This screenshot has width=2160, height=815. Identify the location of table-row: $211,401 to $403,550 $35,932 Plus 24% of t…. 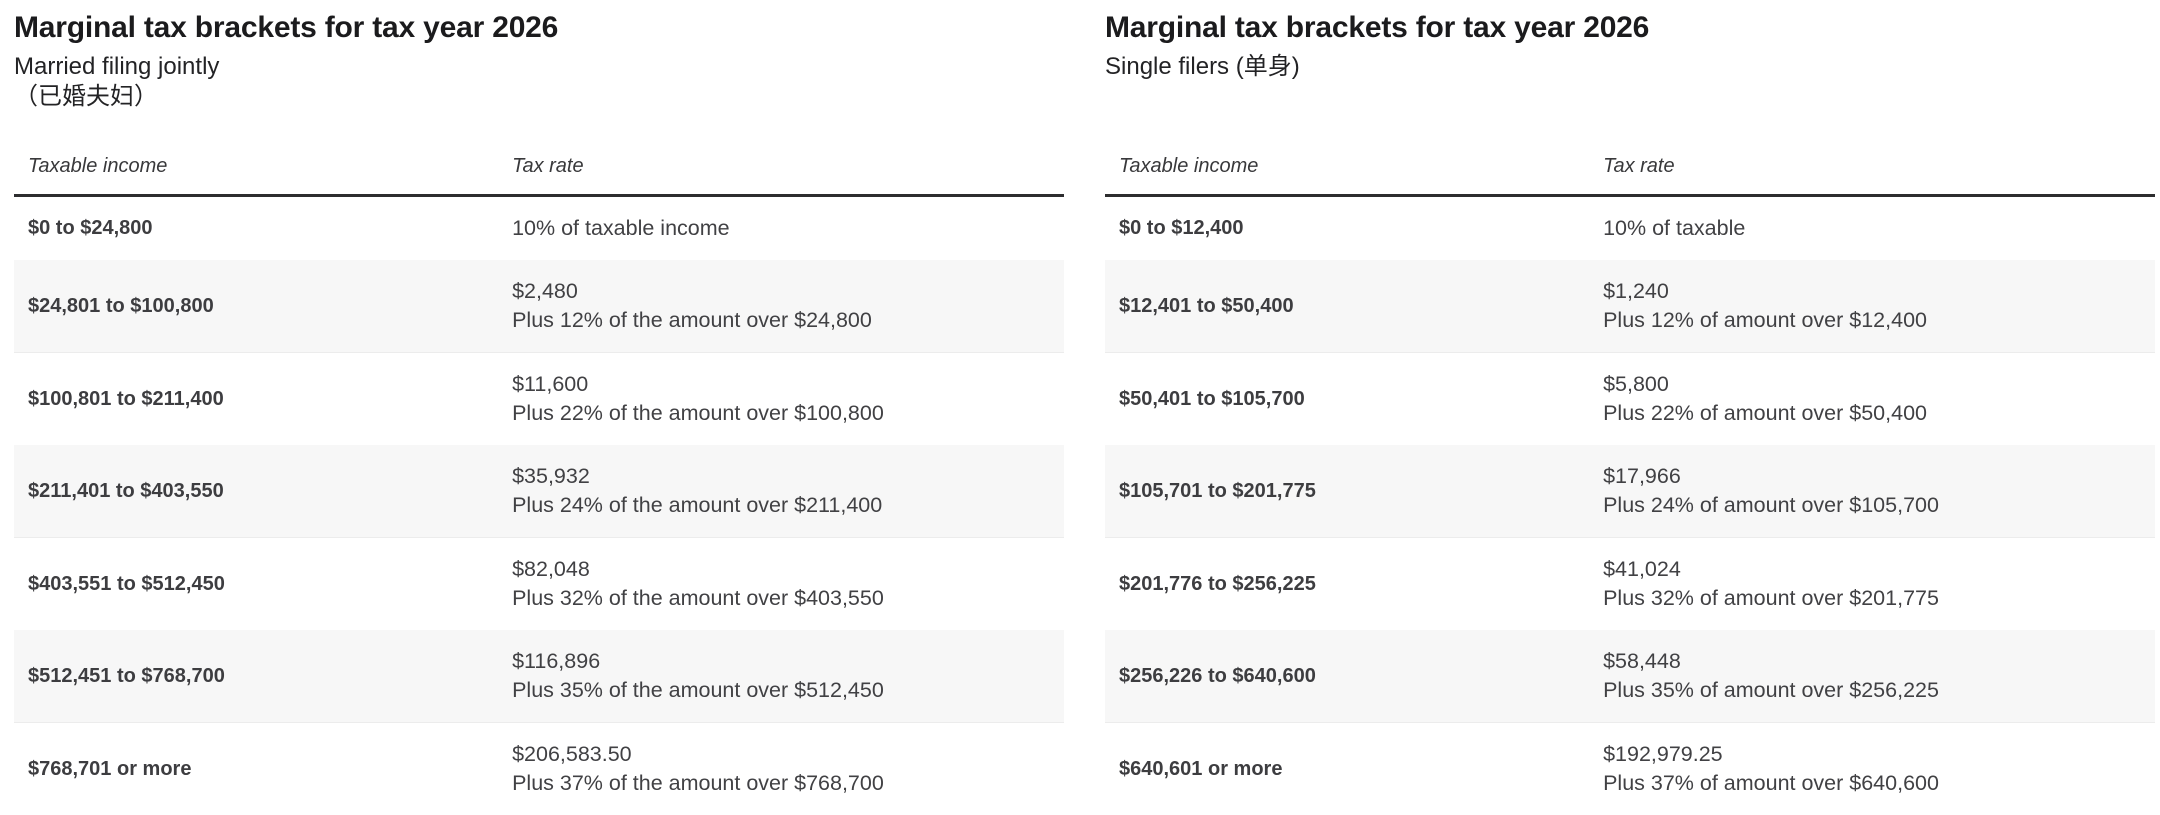
(539, 491).